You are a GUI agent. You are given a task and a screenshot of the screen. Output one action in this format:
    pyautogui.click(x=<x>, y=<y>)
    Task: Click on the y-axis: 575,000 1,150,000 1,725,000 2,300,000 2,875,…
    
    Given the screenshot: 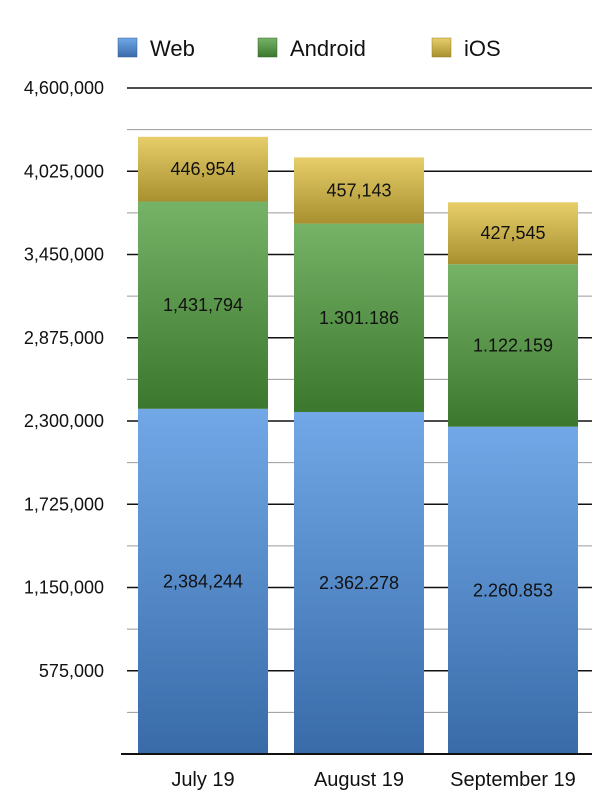 What is the action you would take?
    pyautogui.click(x=64, y=379)
    